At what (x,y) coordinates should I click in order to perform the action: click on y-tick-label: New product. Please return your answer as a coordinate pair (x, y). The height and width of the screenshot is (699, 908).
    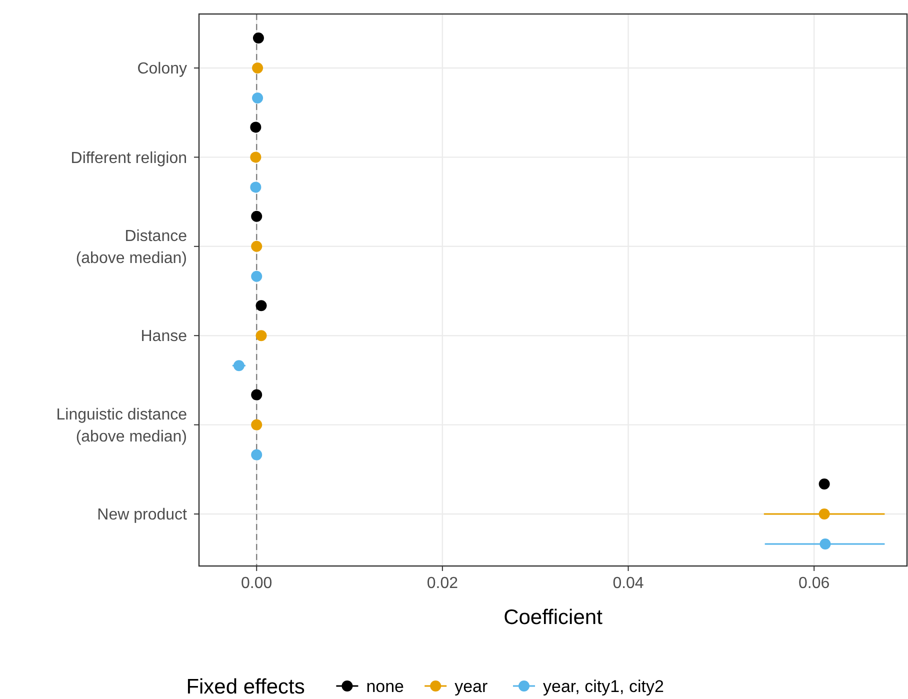
    Looking at the image, I should click on (142, 515).